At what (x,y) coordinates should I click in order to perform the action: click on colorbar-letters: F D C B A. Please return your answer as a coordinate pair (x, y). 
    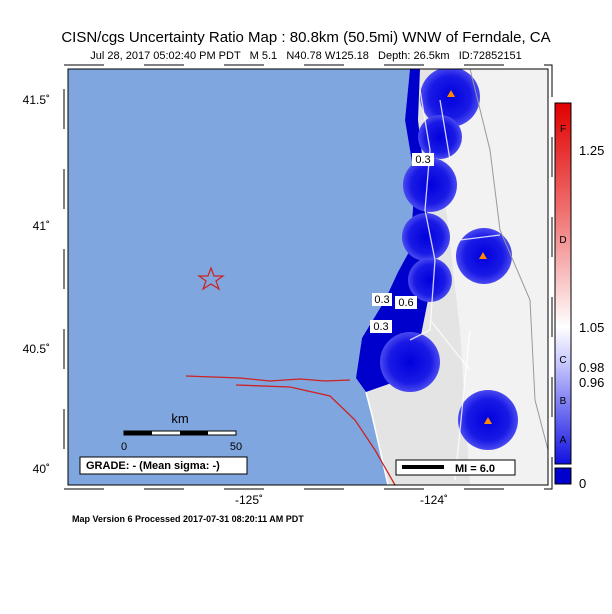
    Looking at the image, I should click on (562, 285).